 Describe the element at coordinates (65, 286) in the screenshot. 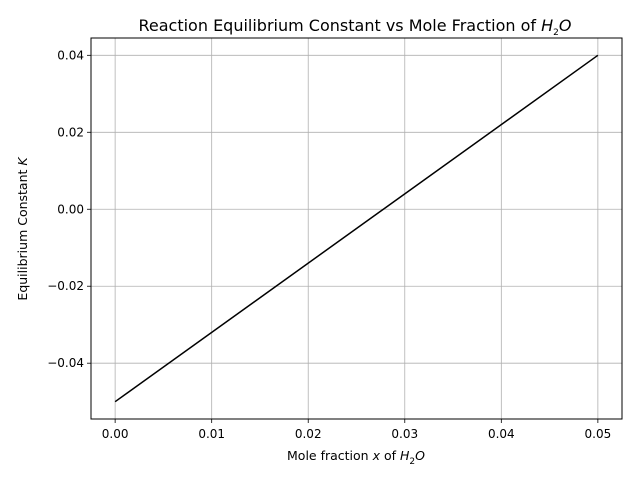

I see `y-tick-label: −0.02` at that location.